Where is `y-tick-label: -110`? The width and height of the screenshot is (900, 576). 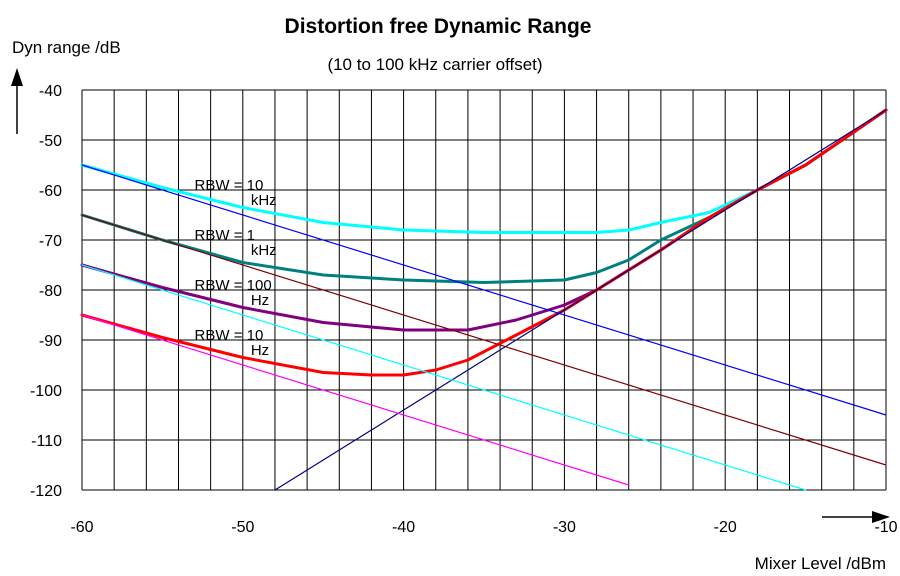
y-tick-label: -110 is located at coordinates (46, 441).